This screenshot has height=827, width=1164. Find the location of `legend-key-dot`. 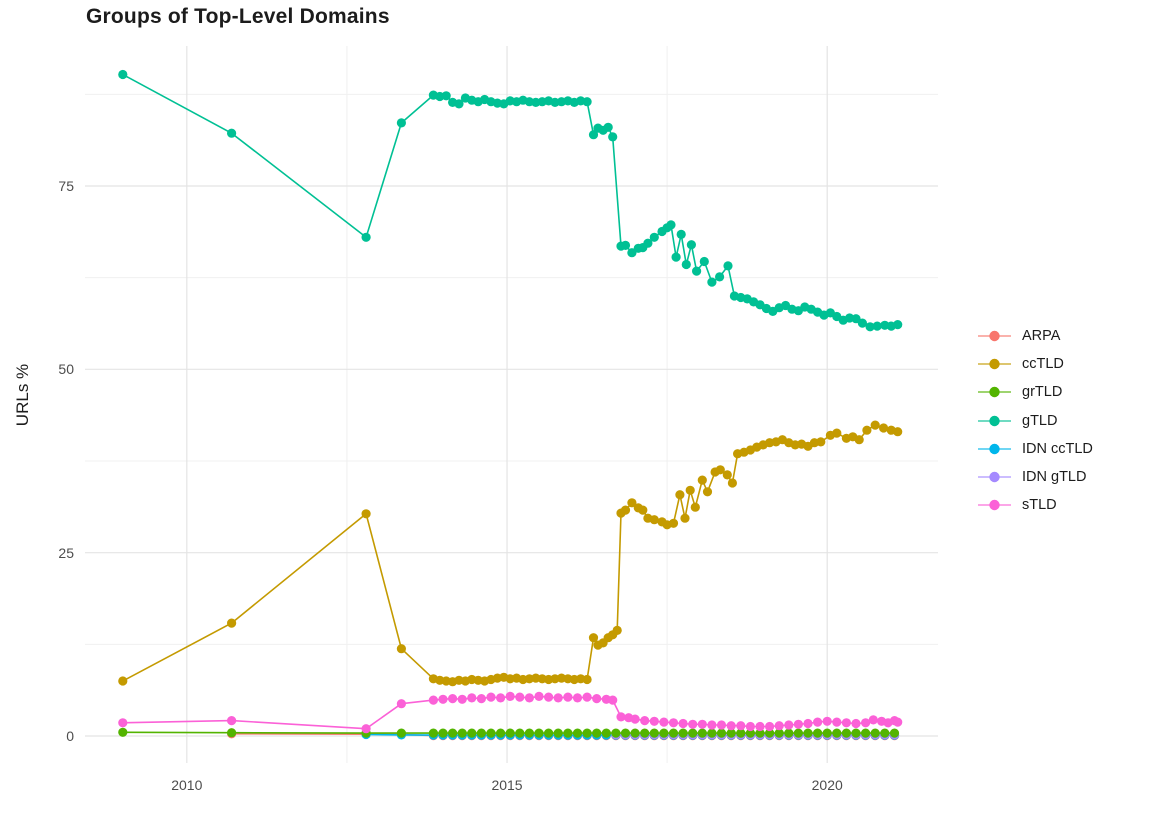

legend-key-dot is located at coordinates (994, 505).